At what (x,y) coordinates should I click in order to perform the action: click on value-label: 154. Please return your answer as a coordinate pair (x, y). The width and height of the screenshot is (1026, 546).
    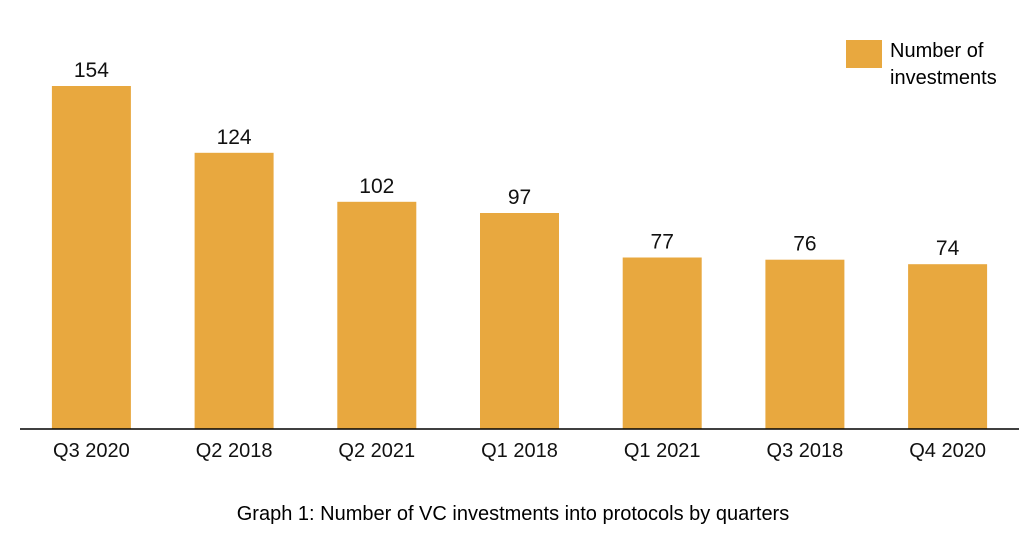
    Looking at the image, I should click on (91, 70).